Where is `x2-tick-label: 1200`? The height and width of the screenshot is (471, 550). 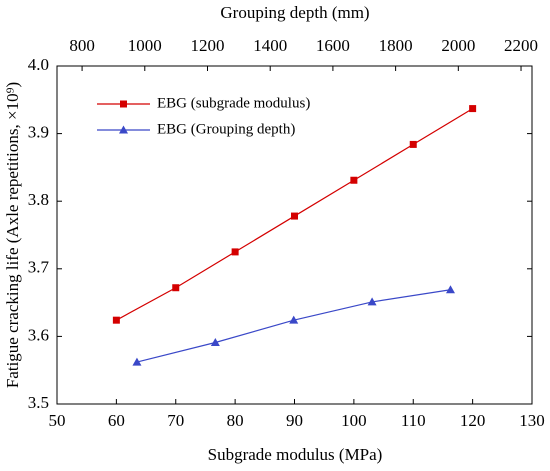
x2-tick-label: 1200 is located at coordinates (207, 45).